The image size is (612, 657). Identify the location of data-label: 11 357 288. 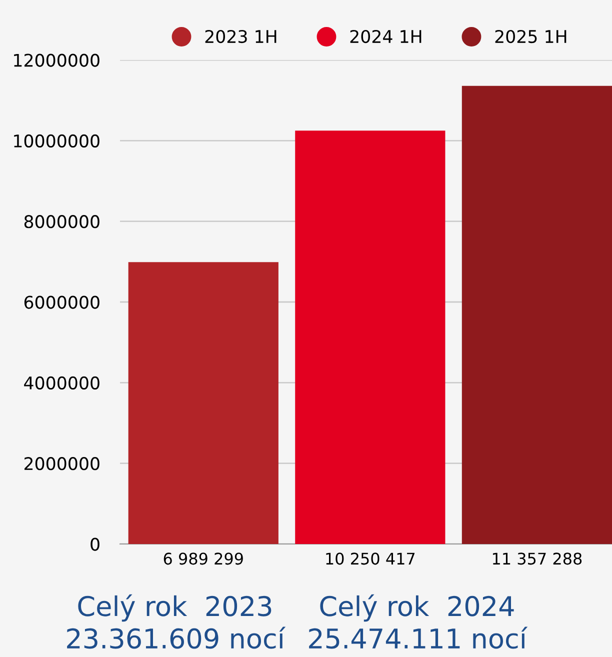
(537, 558).